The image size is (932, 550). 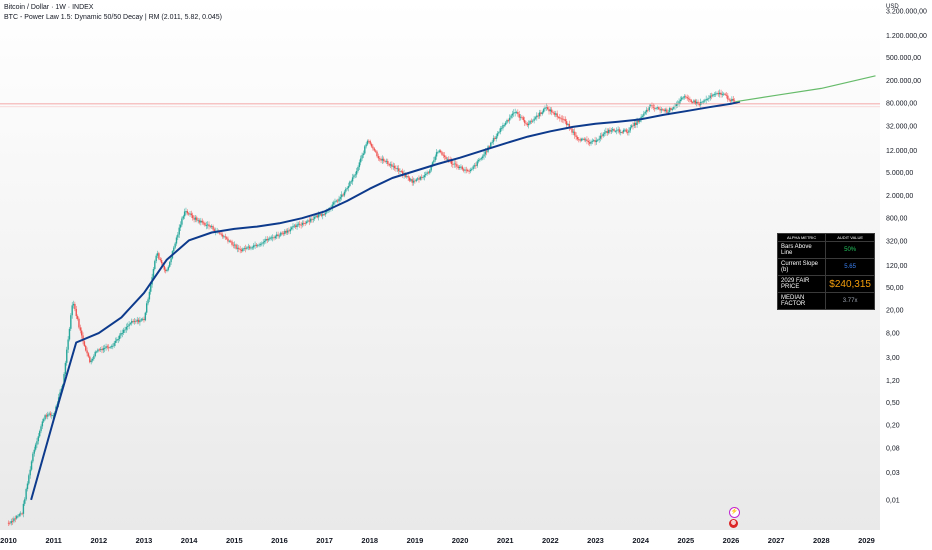 I want to click on us-flag-icon: ◍, so click(x=733, y=523).